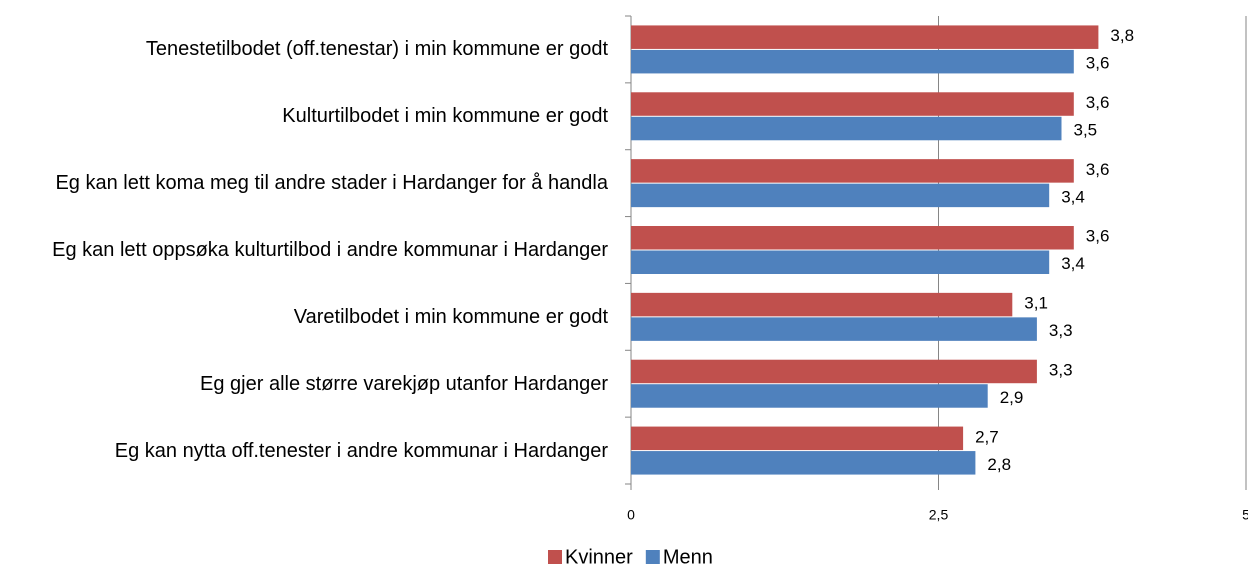  I want to click on category-text: Varetilbodet i min kommune er godt, so click(450, 316).